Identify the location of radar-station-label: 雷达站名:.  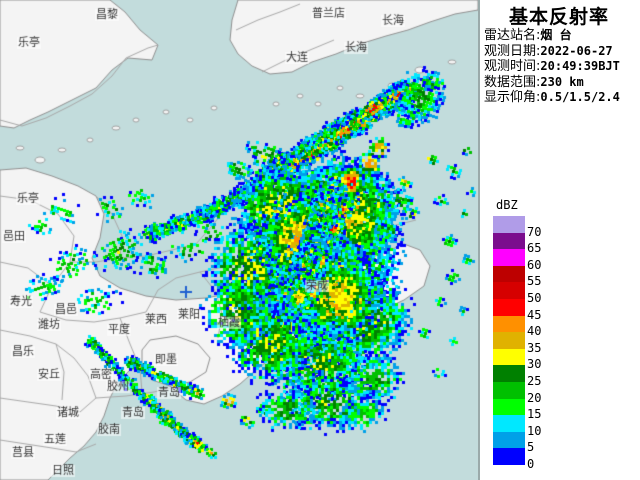
(512, 35).